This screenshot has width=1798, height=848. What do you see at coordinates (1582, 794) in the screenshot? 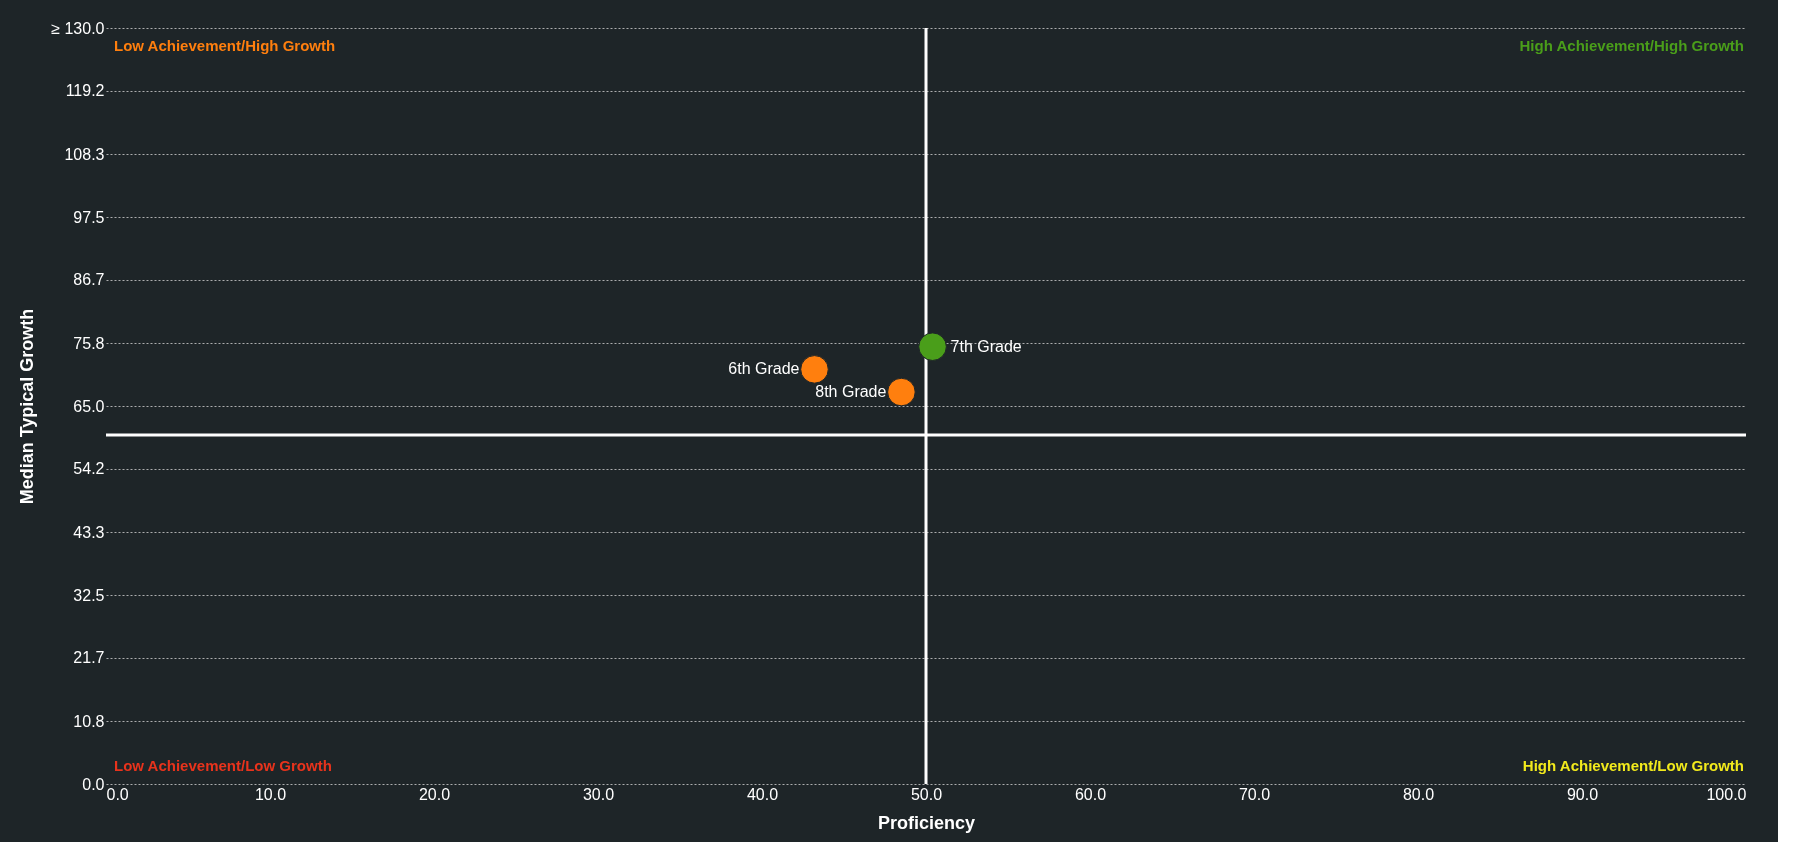
I see `x-tick-label: 90.0` at bounding box center [1582, 794].